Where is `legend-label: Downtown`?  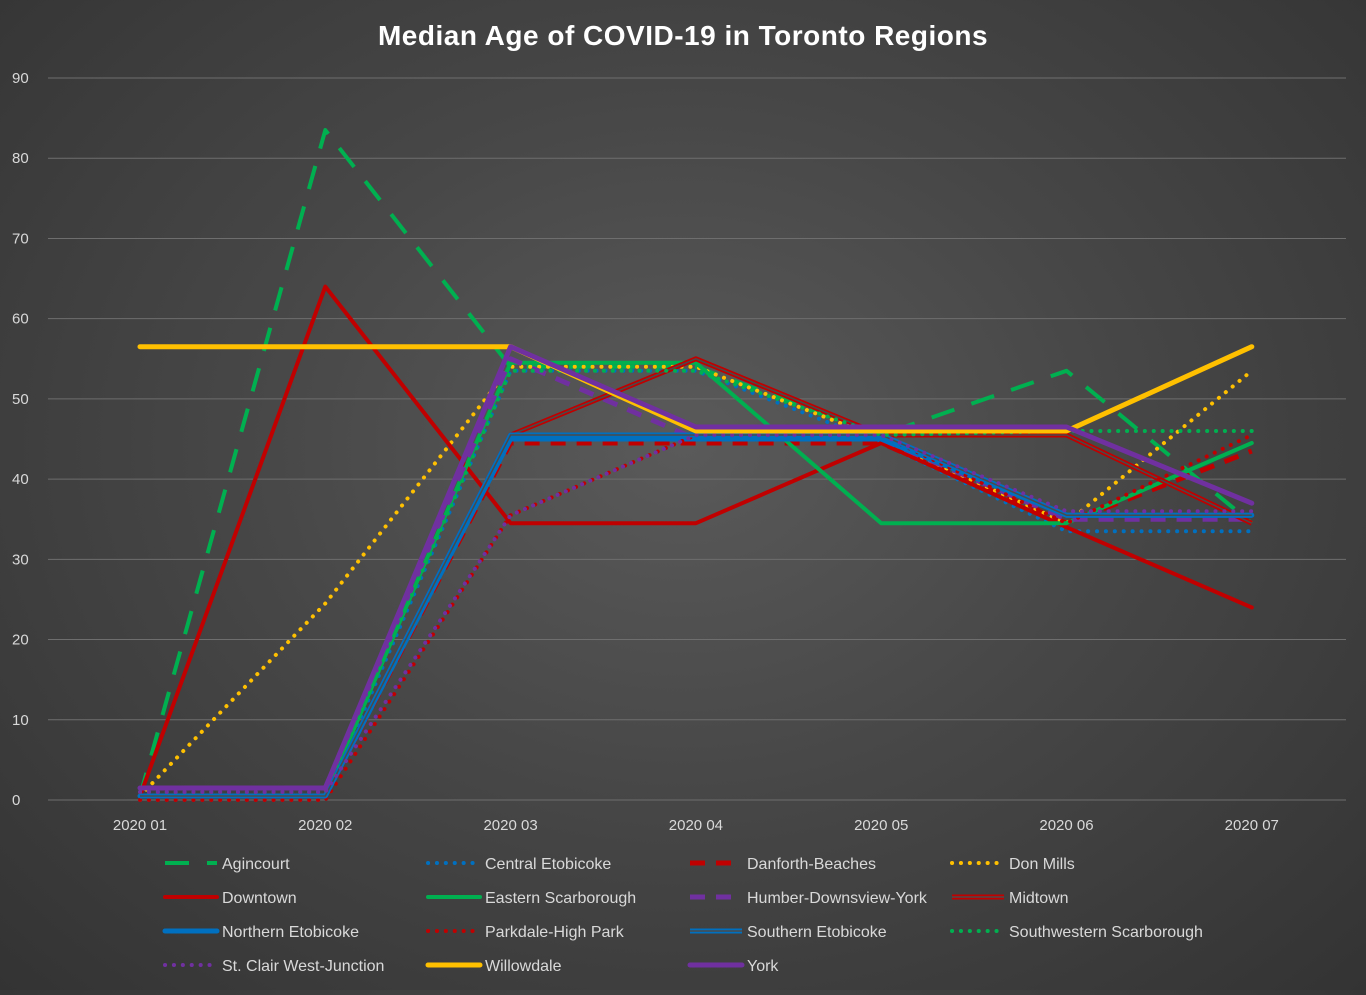
legend-label: Downtown is located at coordinates (259, 898).